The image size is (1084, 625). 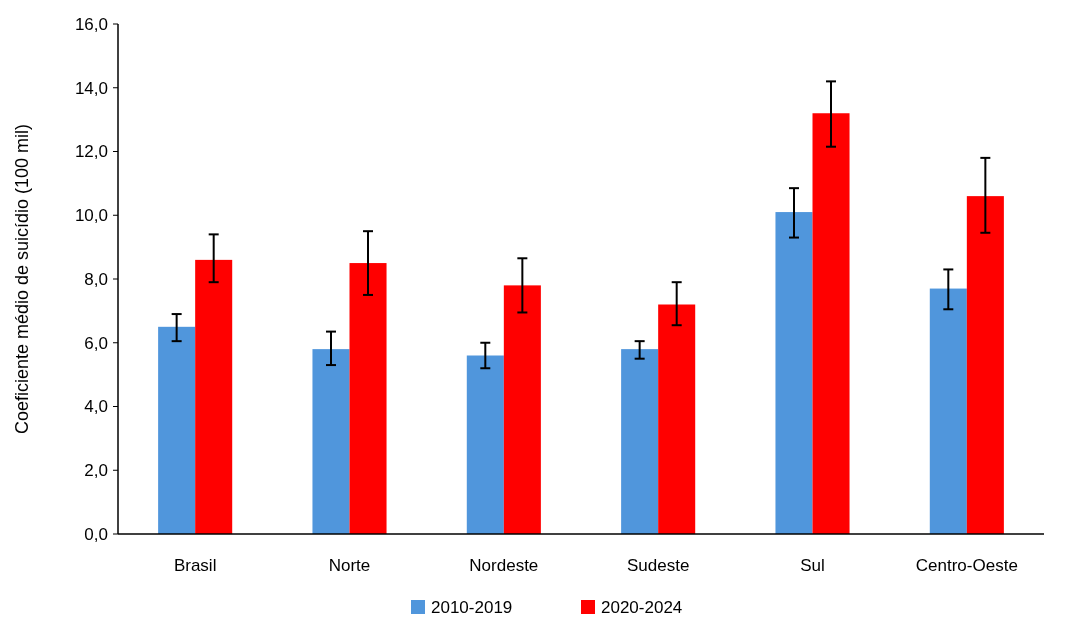 I want to click on y-tick-label: 14,0, so click(x=91, y=88).